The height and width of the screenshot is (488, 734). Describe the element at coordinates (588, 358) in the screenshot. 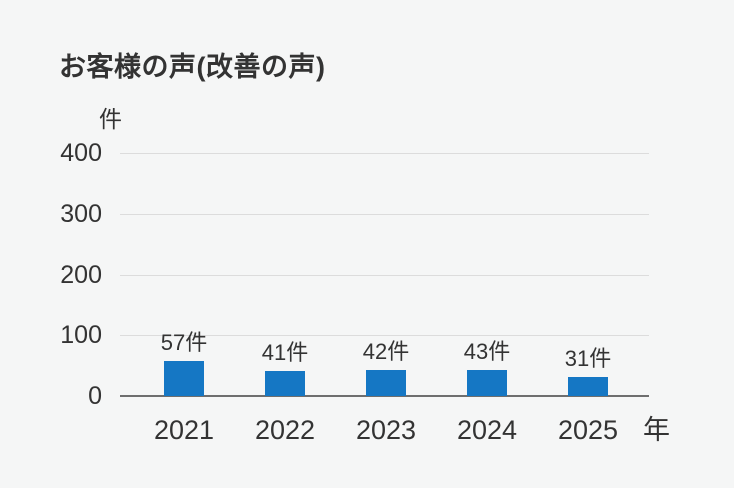

I see `bar-value-label-2025: 31件` at that location.